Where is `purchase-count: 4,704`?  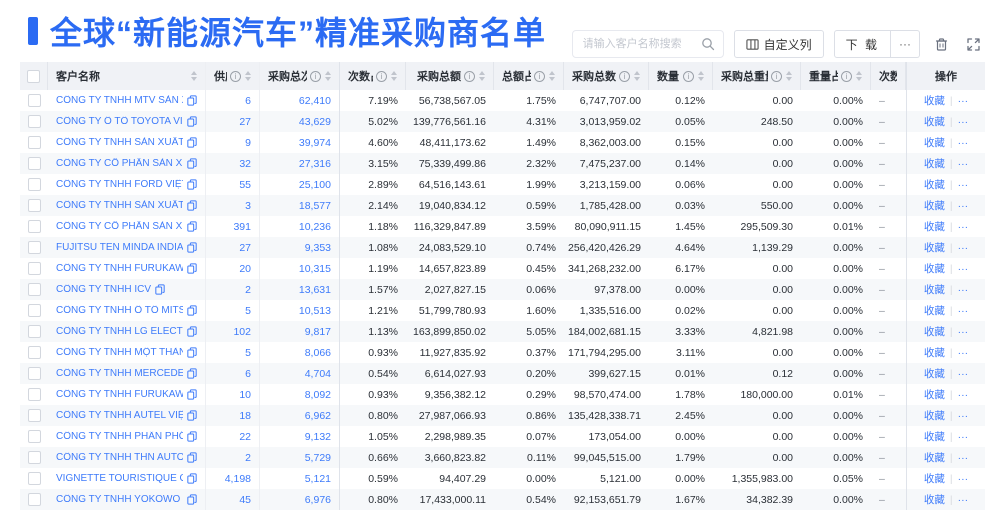
purchase-count: 4,704 is located at coordinates (300, 373).